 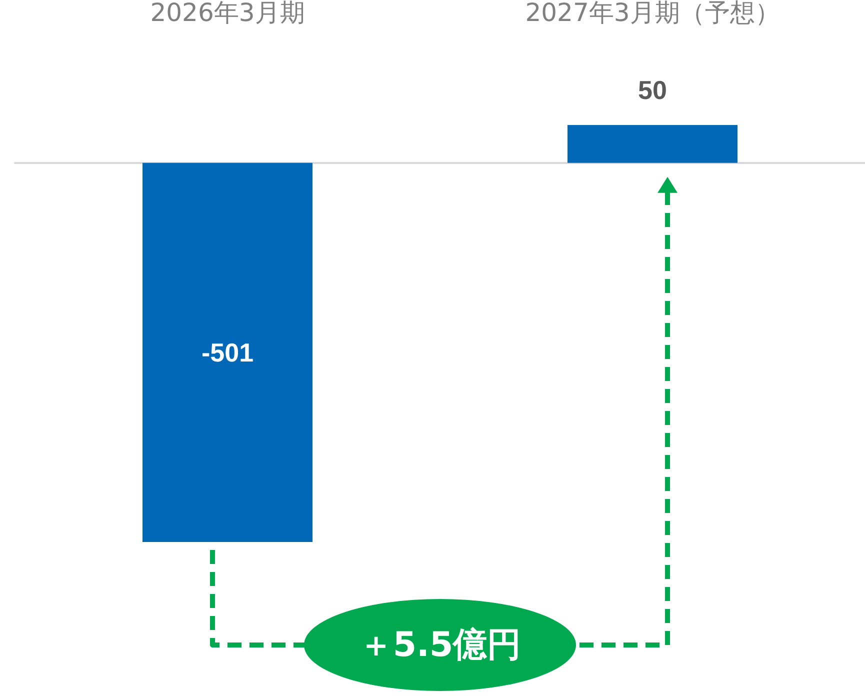 I want to click on x-tick-label: 2027年3月期（予想）, so click(x=652, y=13).